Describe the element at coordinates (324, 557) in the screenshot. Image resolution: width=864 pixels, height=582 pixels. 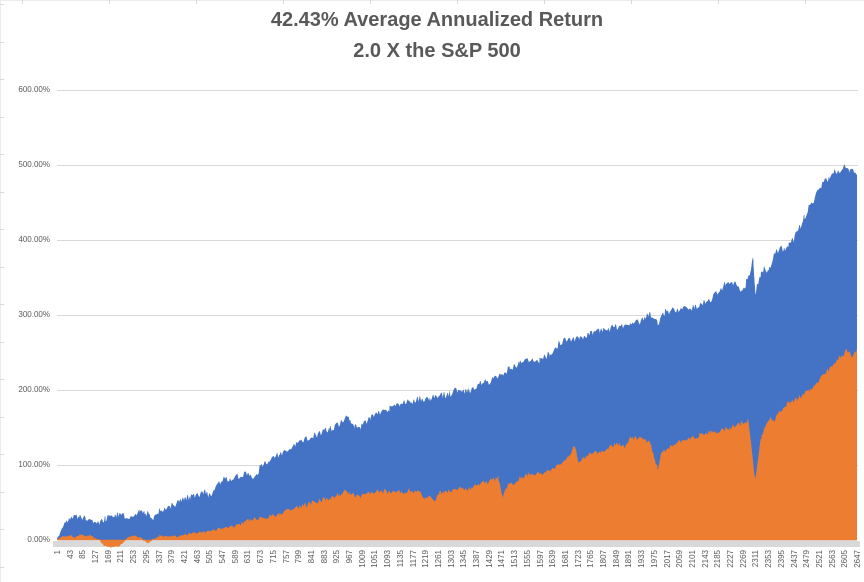
I see `x-axis-tick-label: 883` at that location.